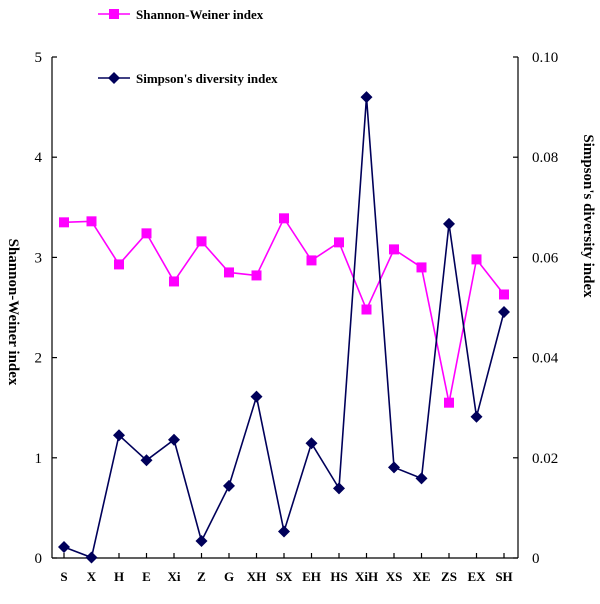 This screenshot has width=600, height=604. Describe the element at coordinates (39, 258) in the screenshot. I see `left-tick-label: 3` at that location.